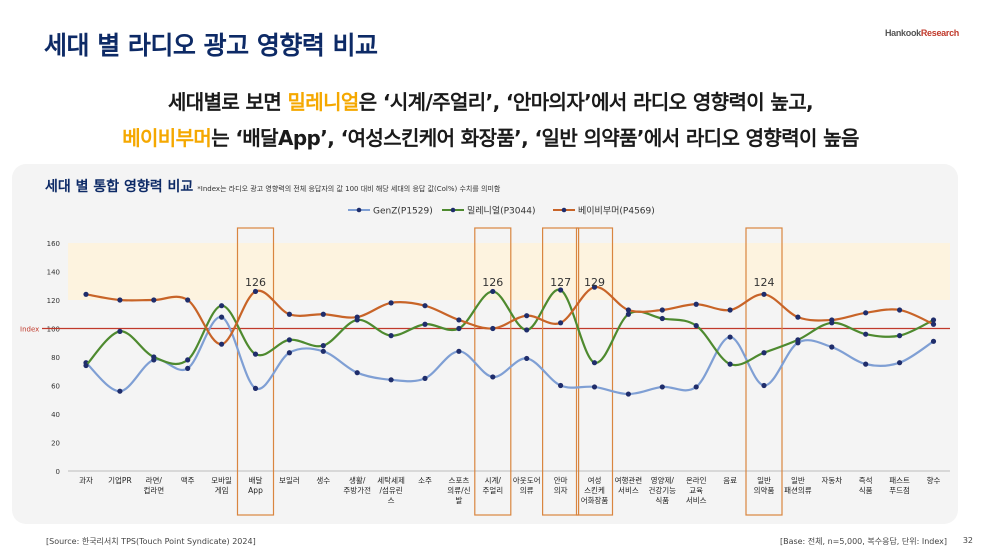 This screenshot has width=981, height=554. Describe the element at coordinates (119, 187) in the screenshot. I see `chart-title-text: 세대 별 통합 영향력 비교` at that location.